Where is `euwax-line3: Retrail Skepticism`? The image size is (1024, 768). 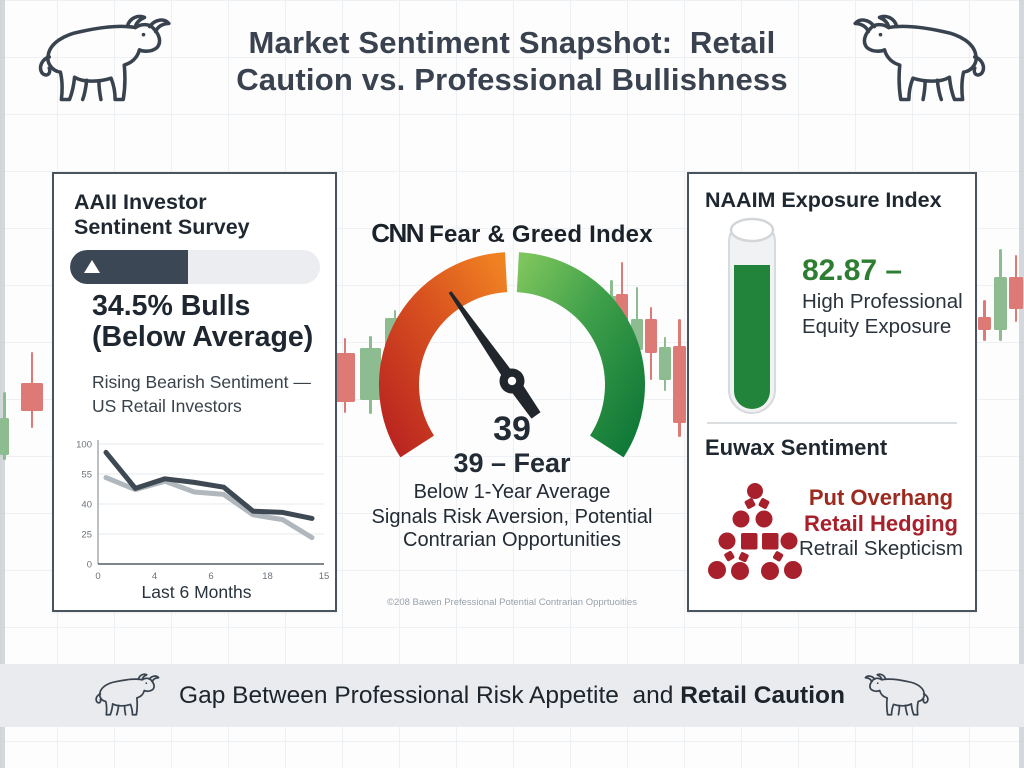
euwax-line3: Retrail Skepticism is located at coordinates (881, 548).